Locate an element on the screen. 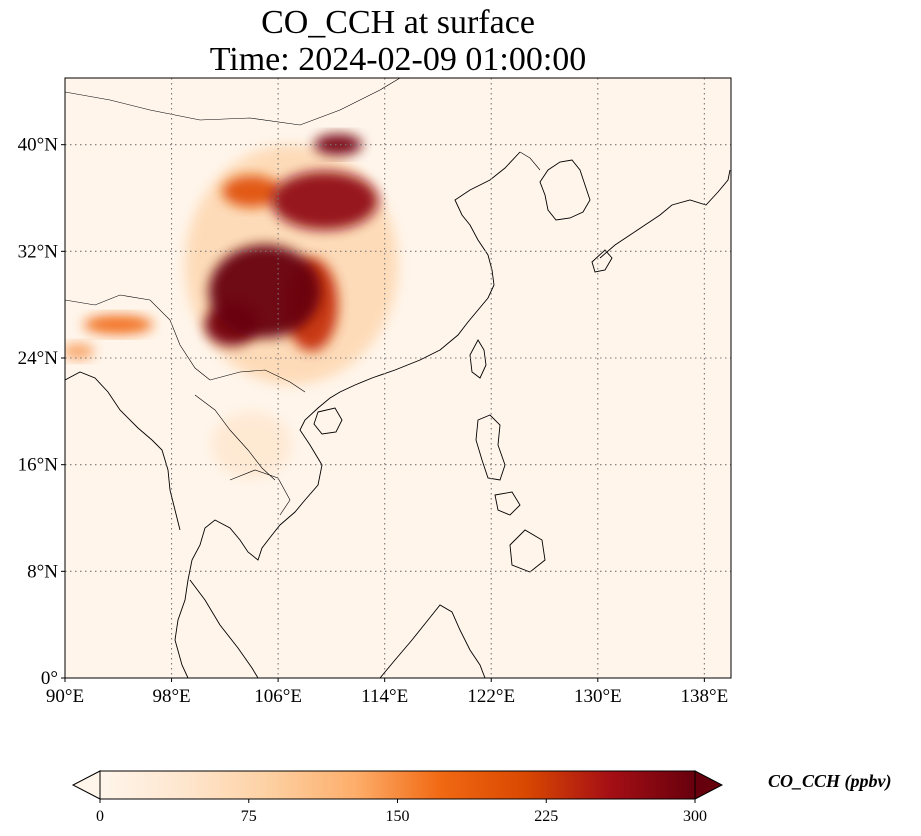 The image size is (921, 836). y-tick-label: 16°N is located at coordinates (38, 465).